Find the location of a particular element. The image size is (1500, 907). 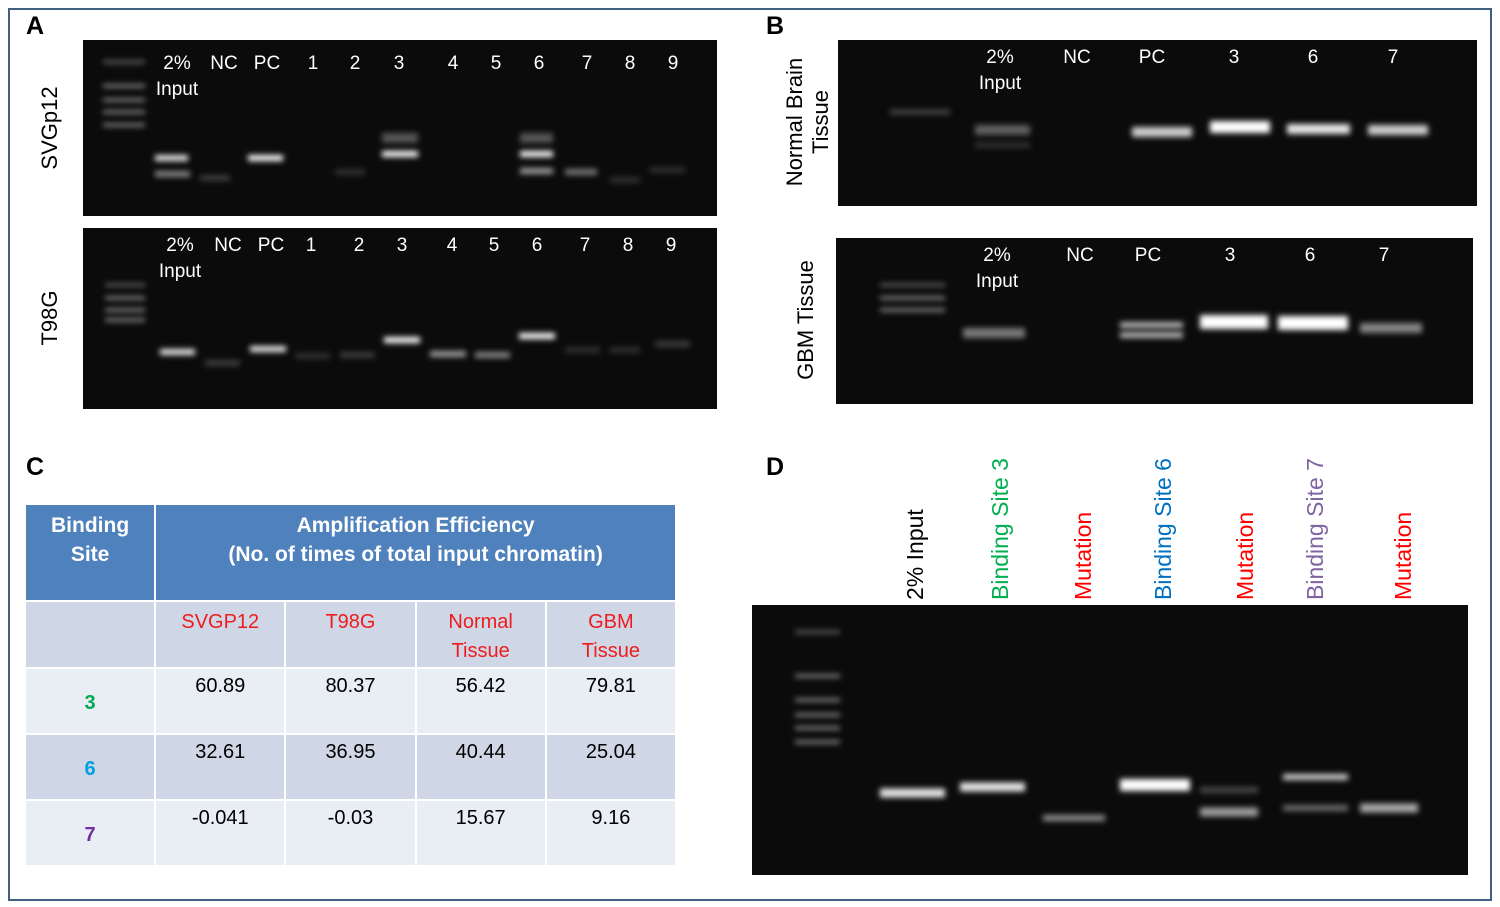

table-cell: 36.95 is located at coordinates (350, 767).